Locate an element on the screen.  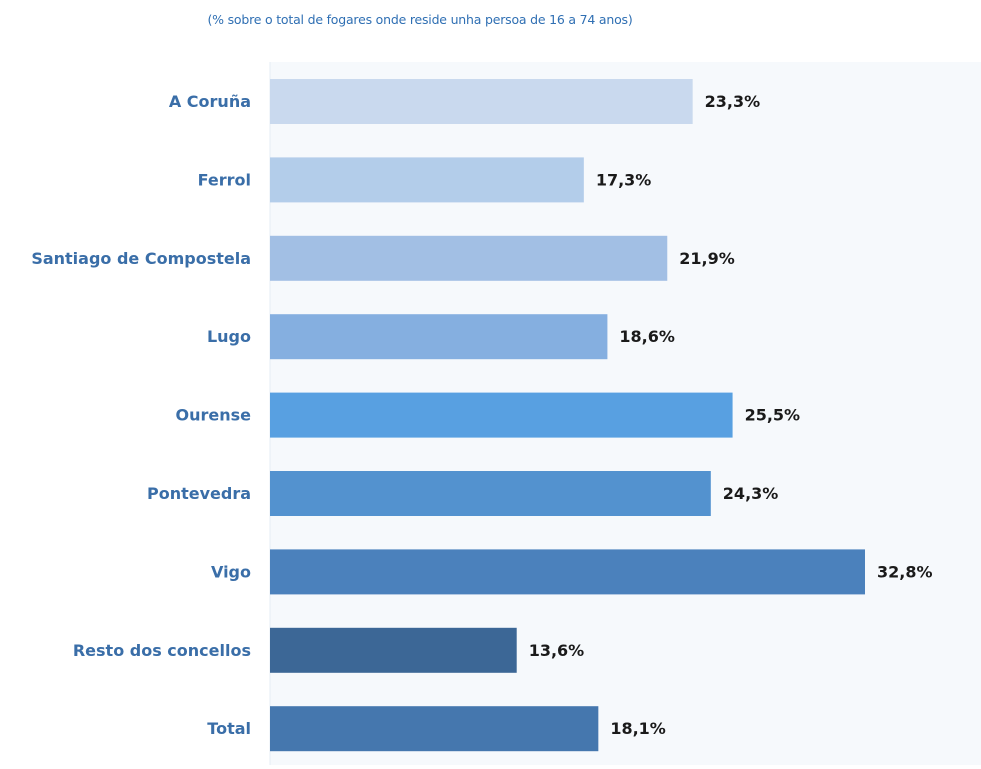
value-label: 18,1% is located at coordinates (638, 728).